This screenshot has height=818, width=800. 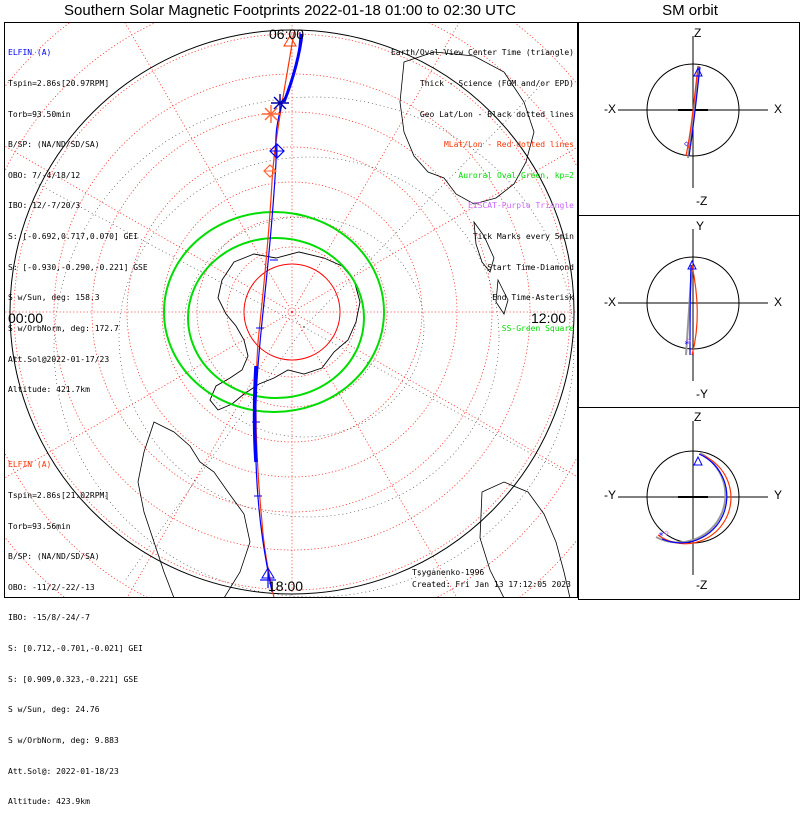 I want to click on elfin-b-line: Att.Sol@: 2022-01-18/23, so click(x=63, y=771).